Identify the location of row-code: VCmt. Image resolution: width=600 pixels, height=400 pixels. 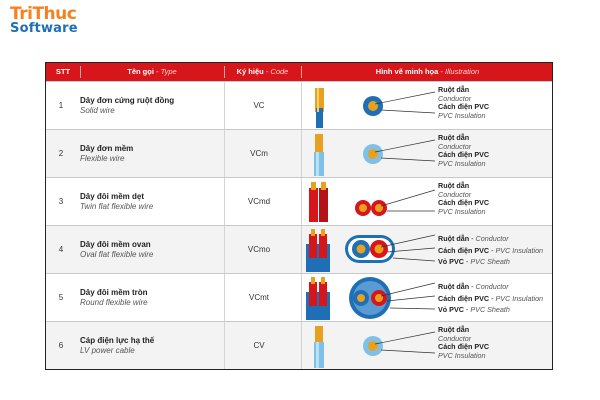
(259, 297).